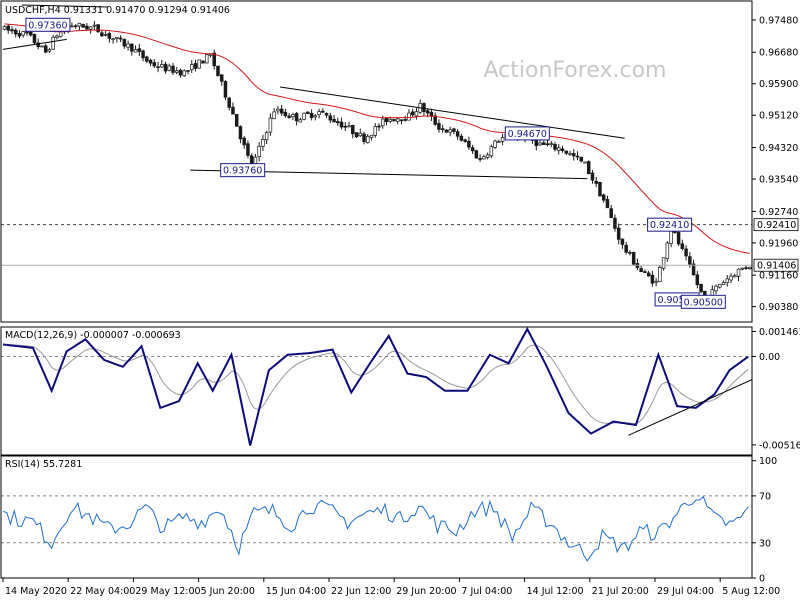 The image size is (800, 600). What do you see at coordinates (685, 591) in the screenshot?
I see `x-tick-label: 29 Jul 04:00` at bounding box center [685, 591].